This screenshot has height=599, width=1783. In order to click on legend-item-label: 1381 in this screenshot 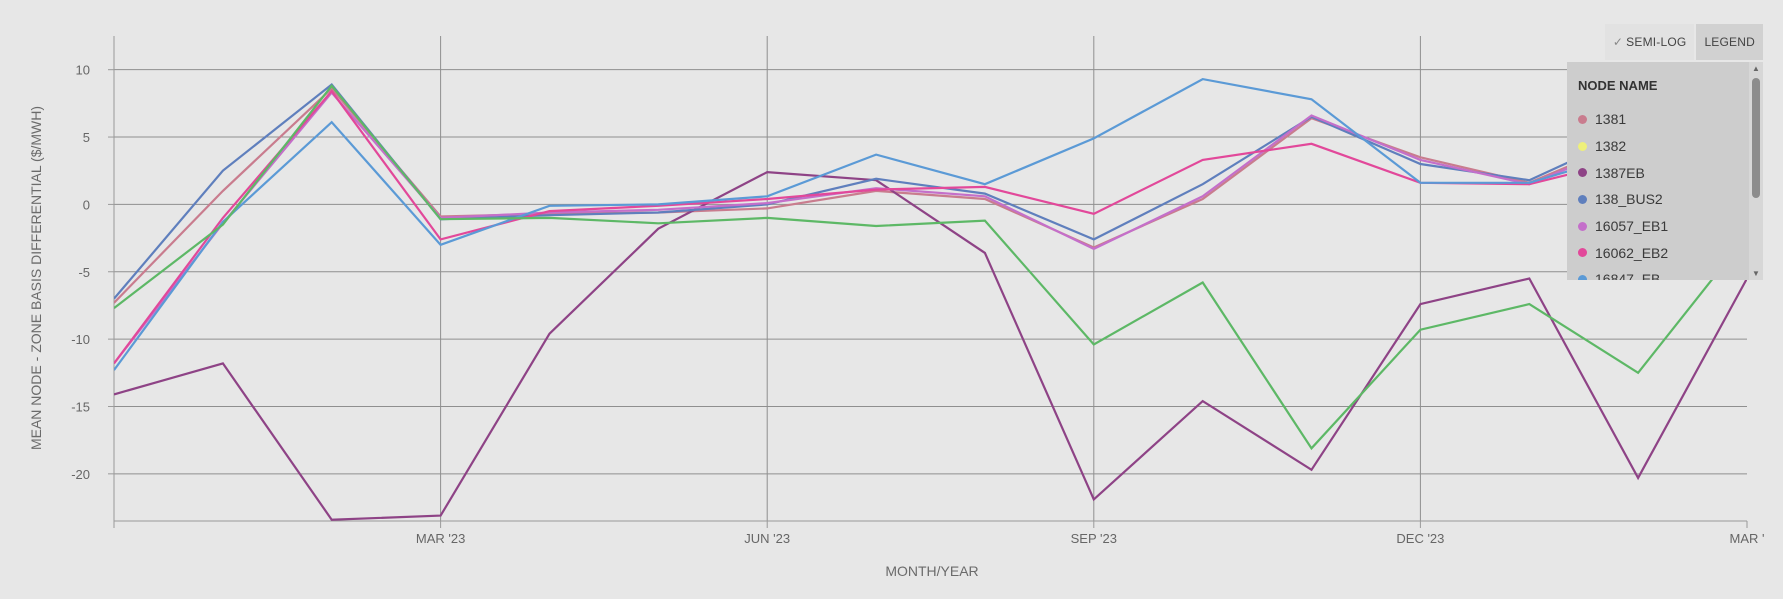, I will do `click(1610, 119)`.